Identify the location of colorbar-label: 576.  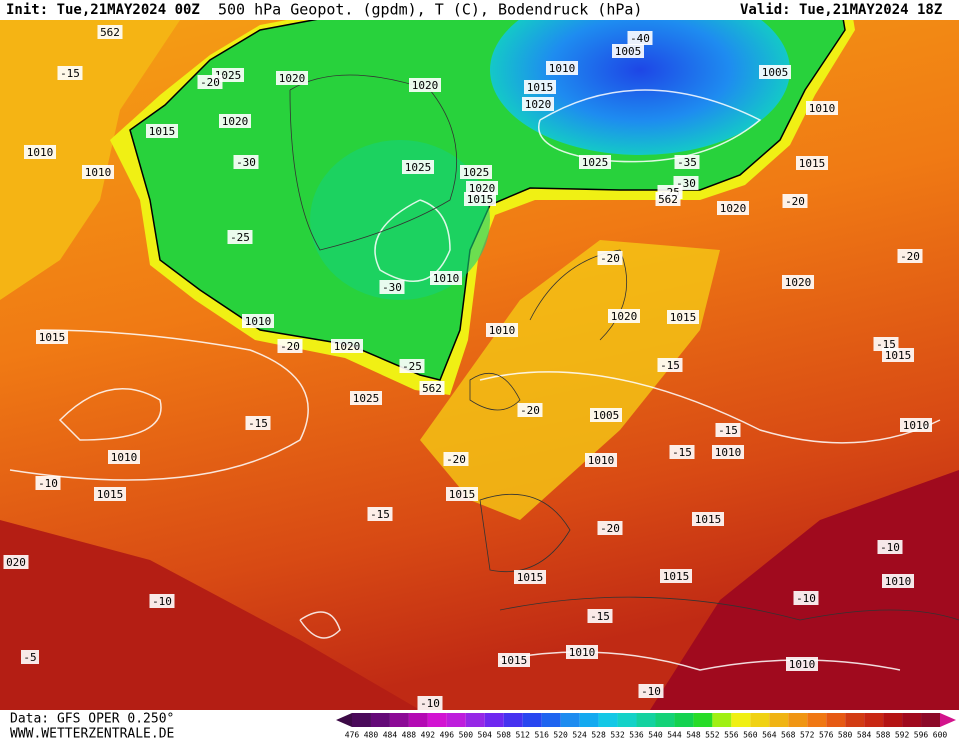
(826, 735).